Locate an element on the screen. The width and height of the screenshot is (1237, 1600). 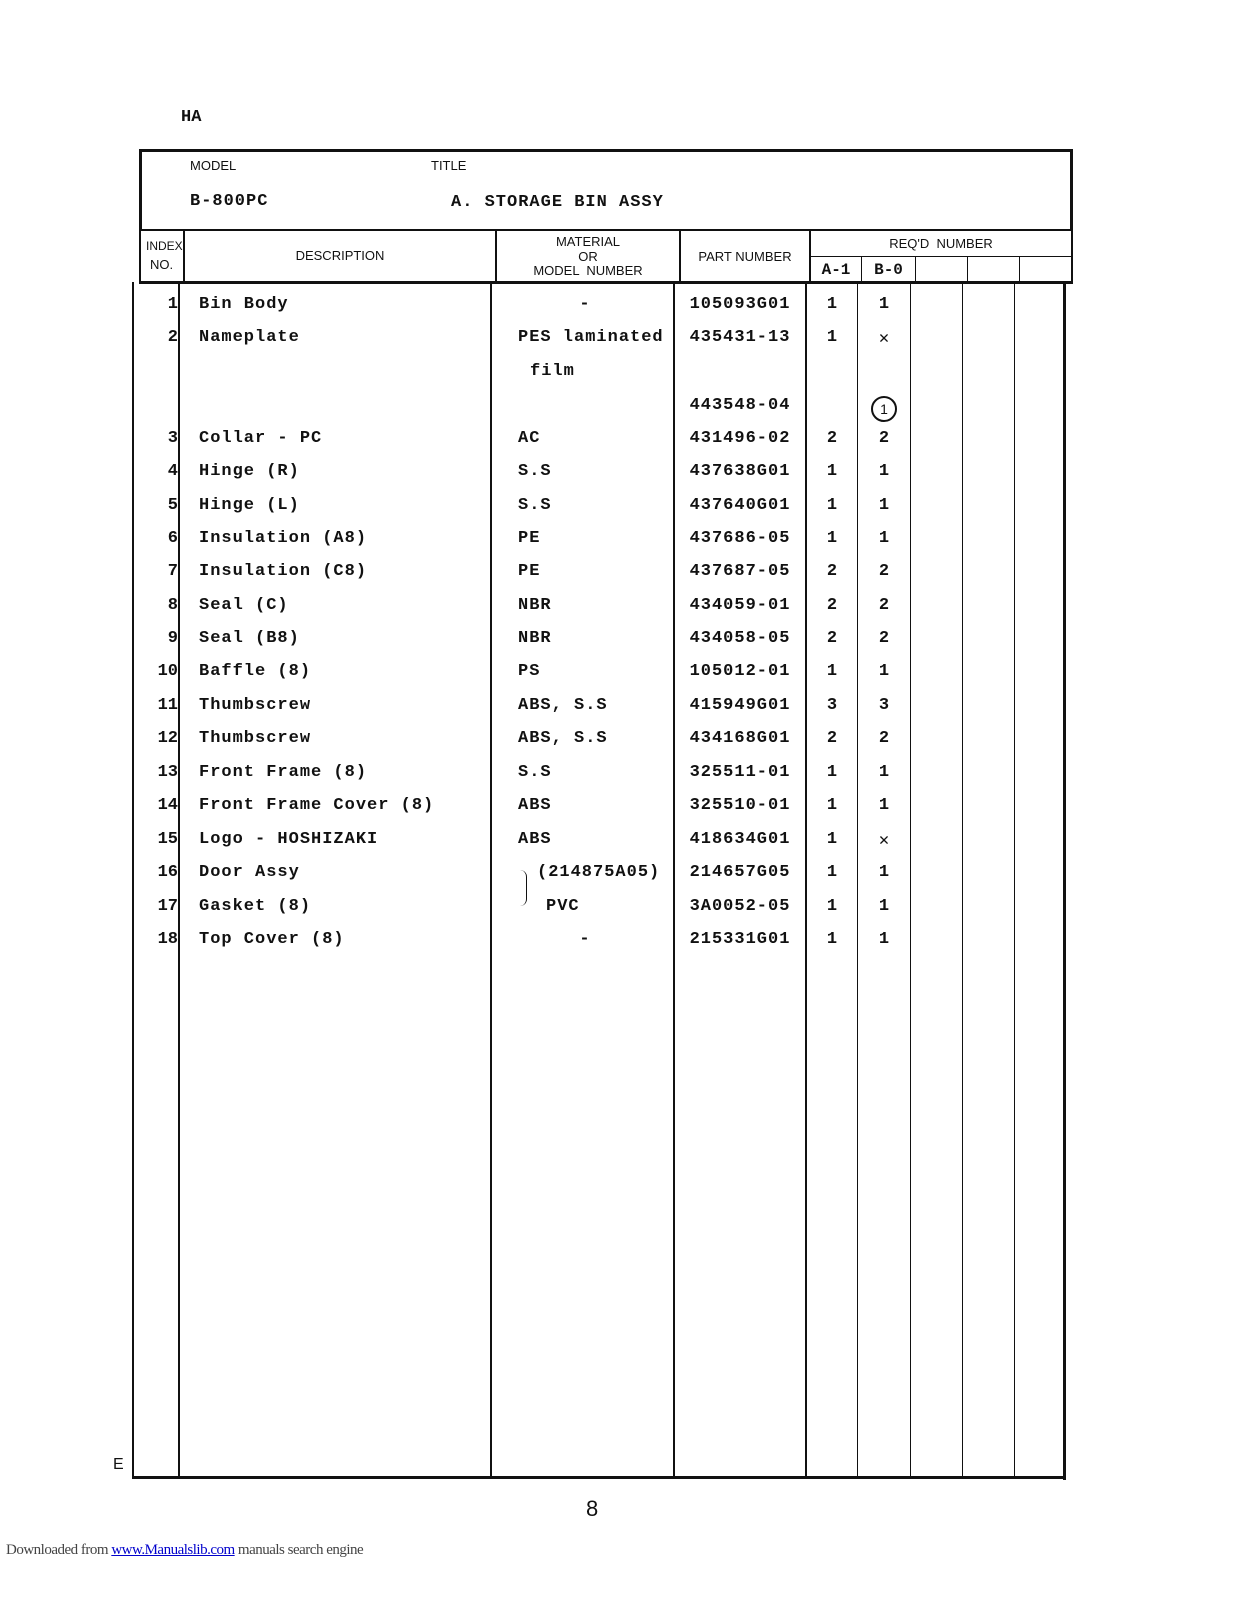
model-label: MODEL is located at coordinates (213, 165).